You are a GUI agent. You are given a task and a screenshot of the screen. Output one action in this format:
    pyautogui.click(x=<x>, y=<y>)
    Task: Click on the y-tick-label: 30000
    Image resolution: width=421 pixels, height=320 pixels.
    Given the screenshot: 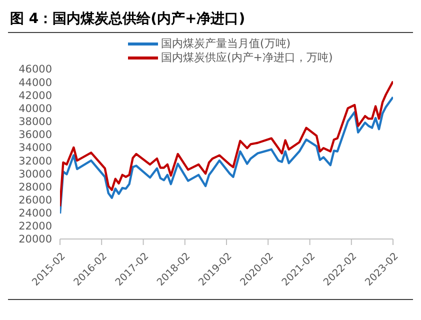 What is the action you would take?
    pyautogui.click(x=35, y=174)
    